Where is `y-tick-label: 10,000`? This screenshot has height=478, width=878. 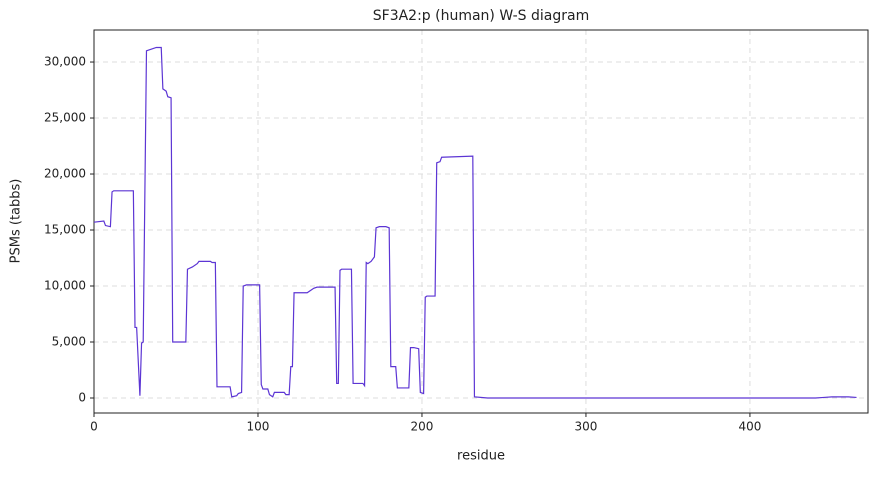 y-tick-label: 10,000 is located at coordinates (65, 286).